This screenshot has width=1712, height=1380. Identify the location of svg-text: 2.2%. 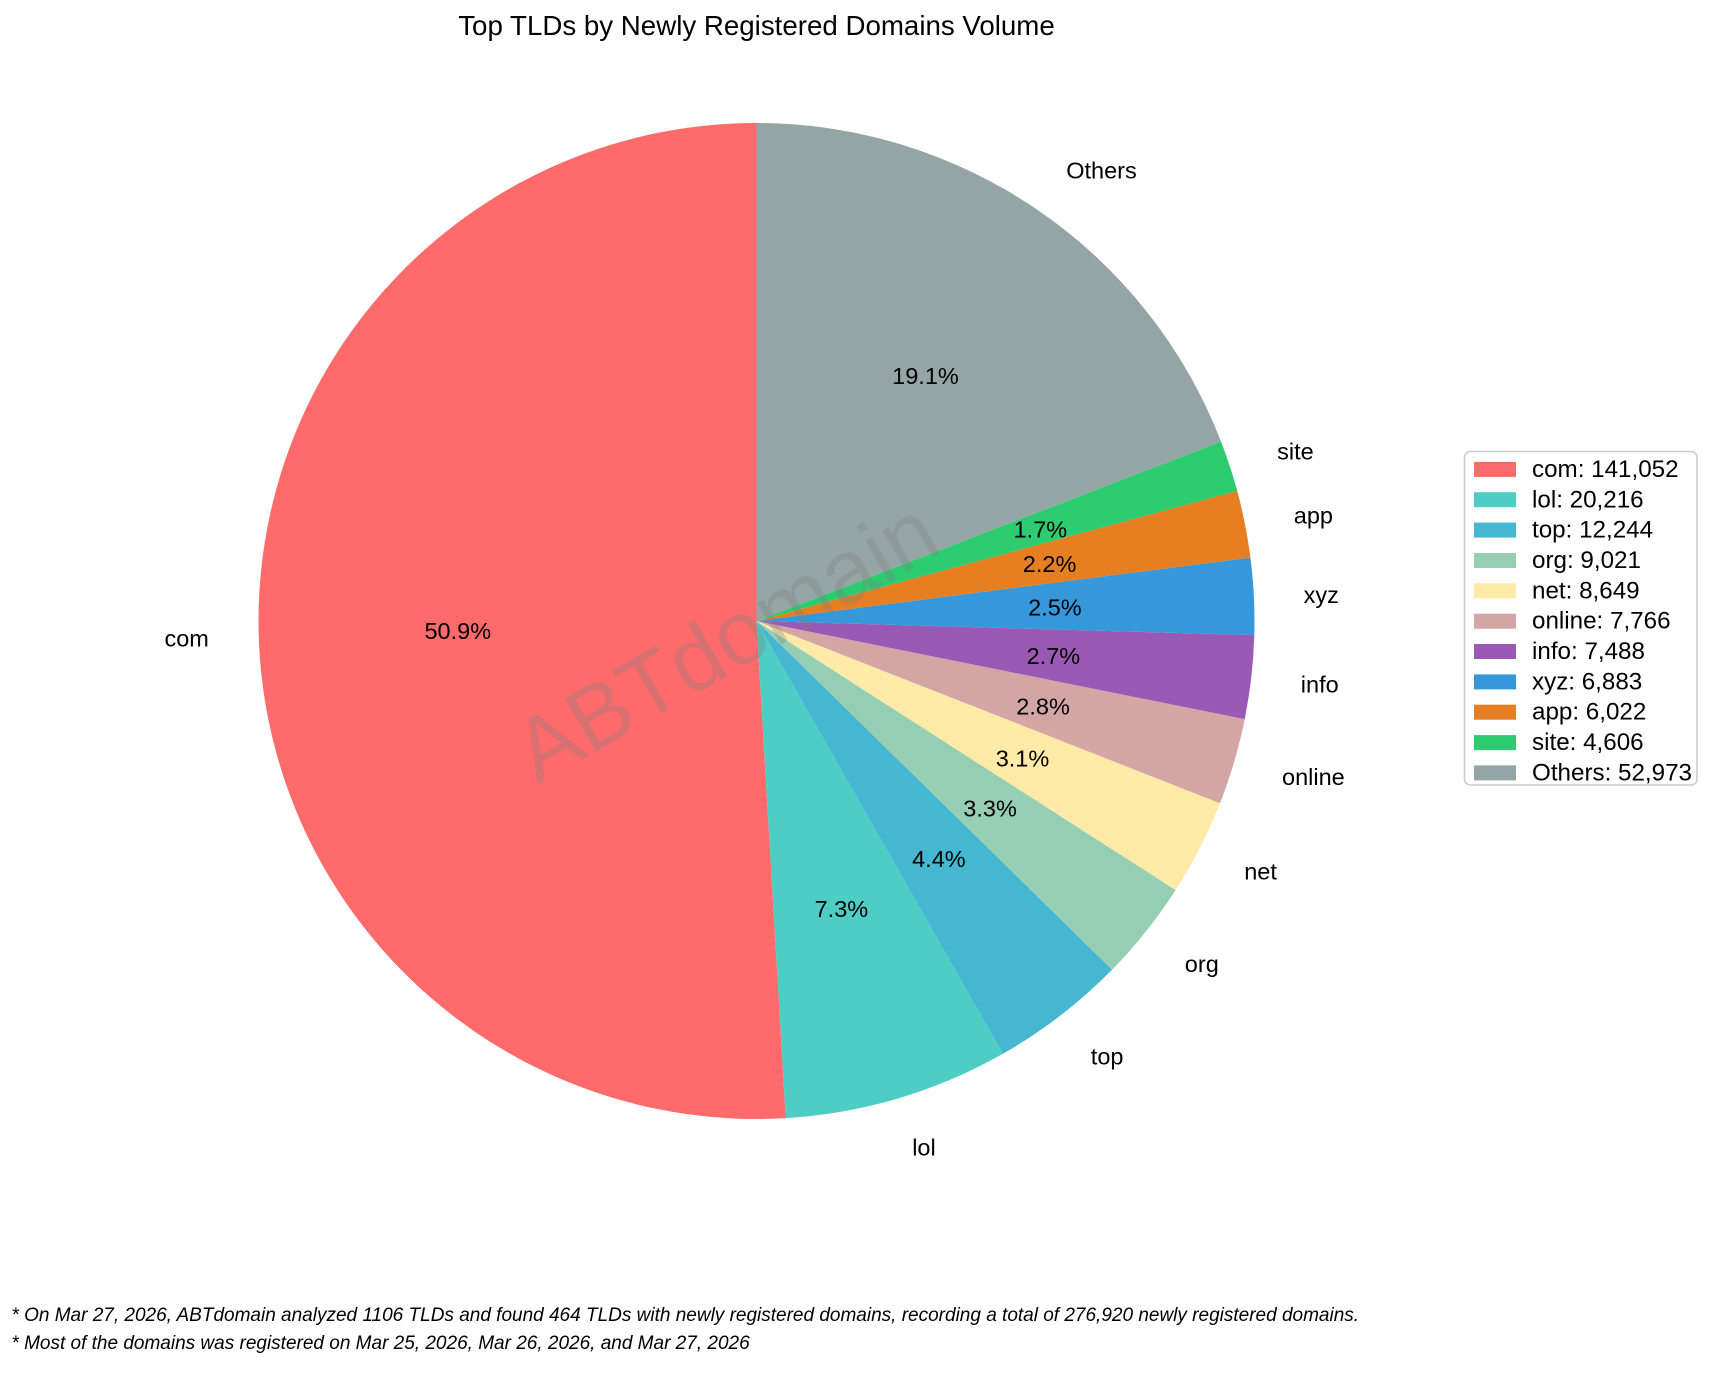
(1050, 564).